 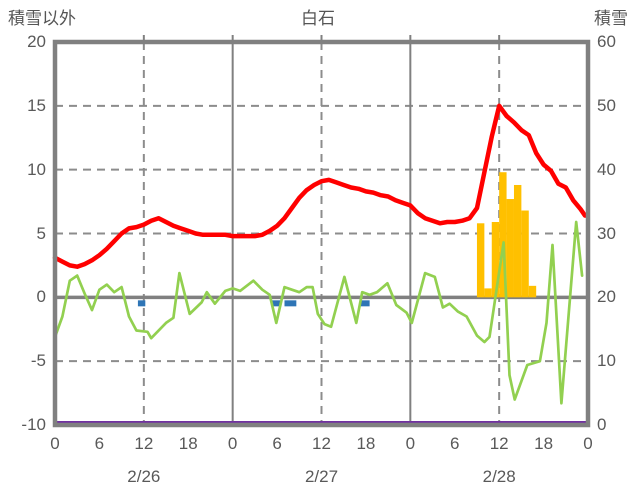 I want to click on date-label: 2/26, so click(x=144, y=476).